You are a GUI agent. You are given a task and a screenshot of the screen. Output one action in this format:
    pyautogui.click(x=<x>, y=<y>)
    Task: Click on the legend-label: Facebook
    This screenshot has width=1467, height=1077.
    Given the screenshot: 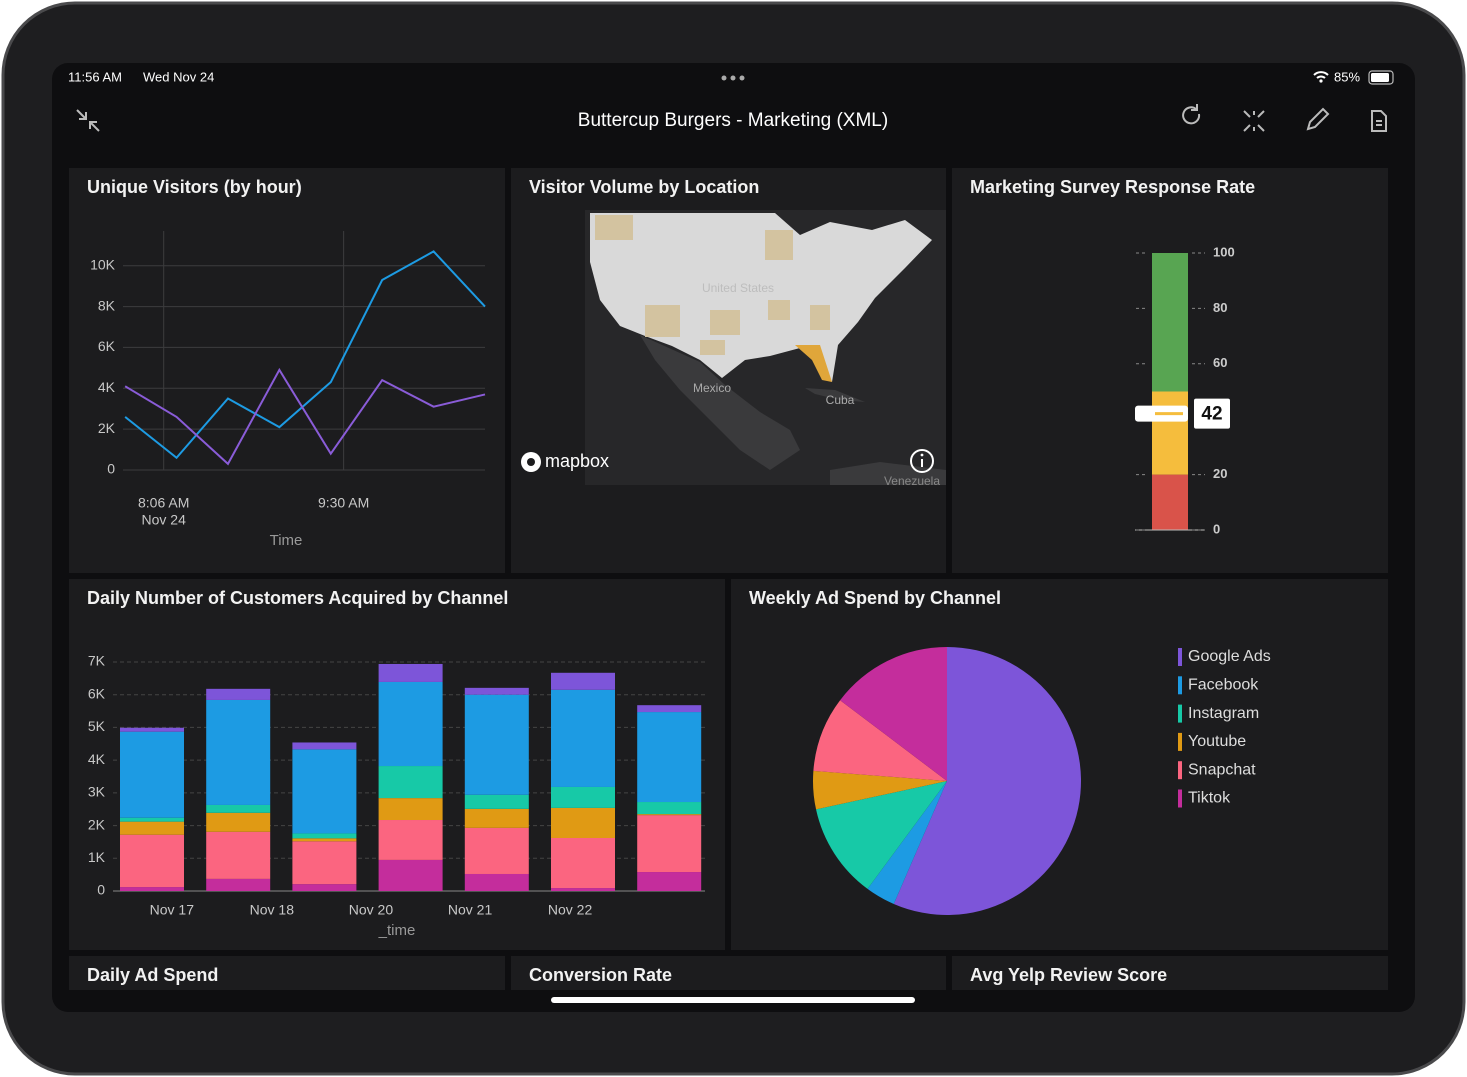 What is the action you would take?
    pyautogui.click(x=1223, y=685)
    